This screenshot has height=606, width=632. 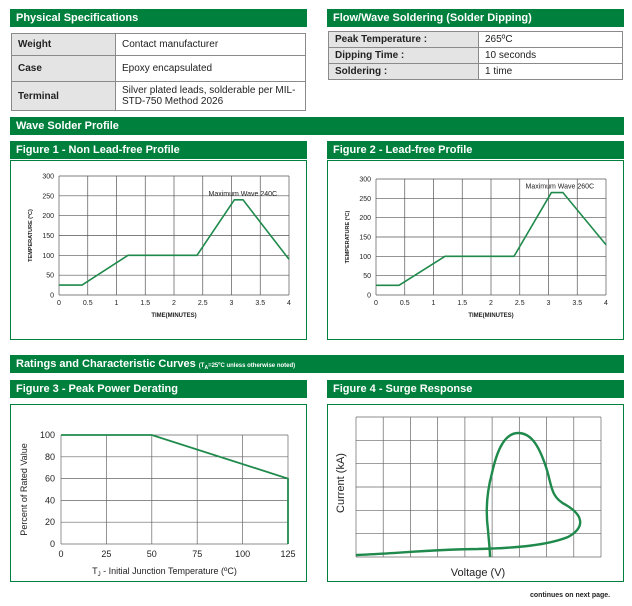 I want to click on fig4-title: Figure 4 - Surge Response, so click(x=475, y=389).